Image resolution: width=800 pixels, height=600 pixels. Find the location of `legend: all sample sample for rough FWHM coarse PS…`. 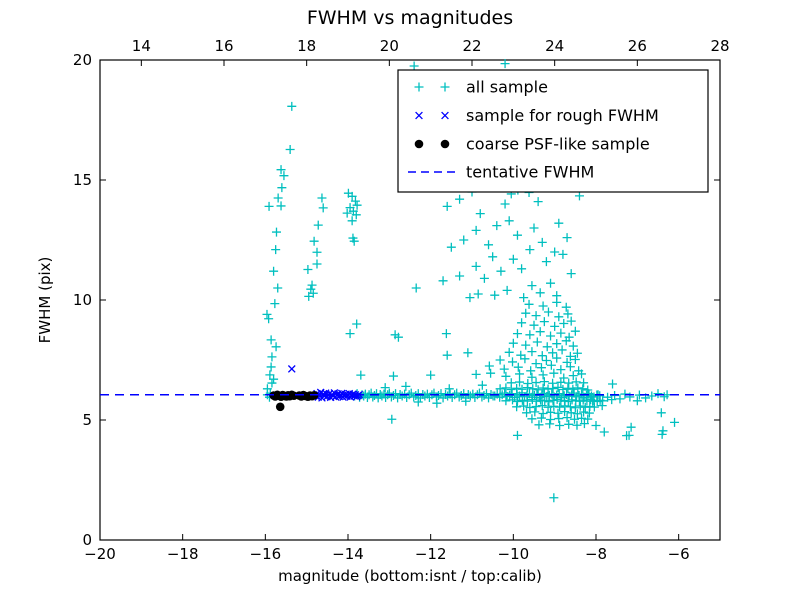

legend: all sample sample for rough FWHM coarse PS… is located at coordinates (553, 131).